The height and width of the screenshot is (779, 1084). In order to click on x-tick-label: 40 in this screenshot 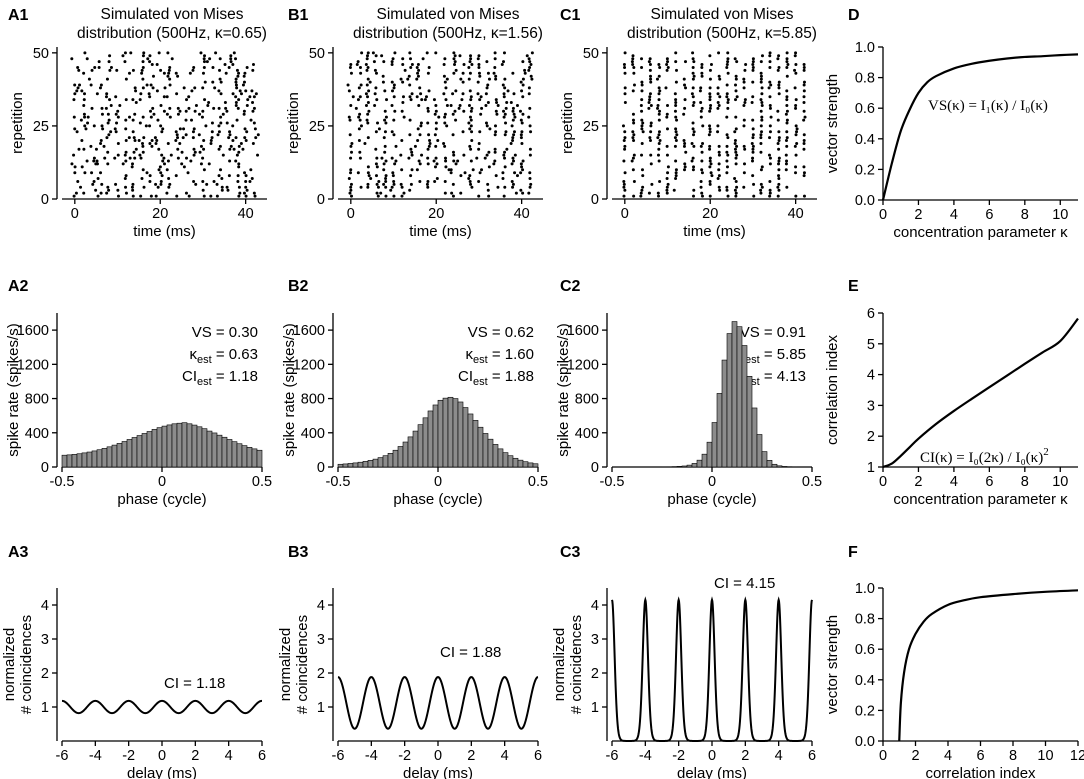, I will do `click(522, 214)`.